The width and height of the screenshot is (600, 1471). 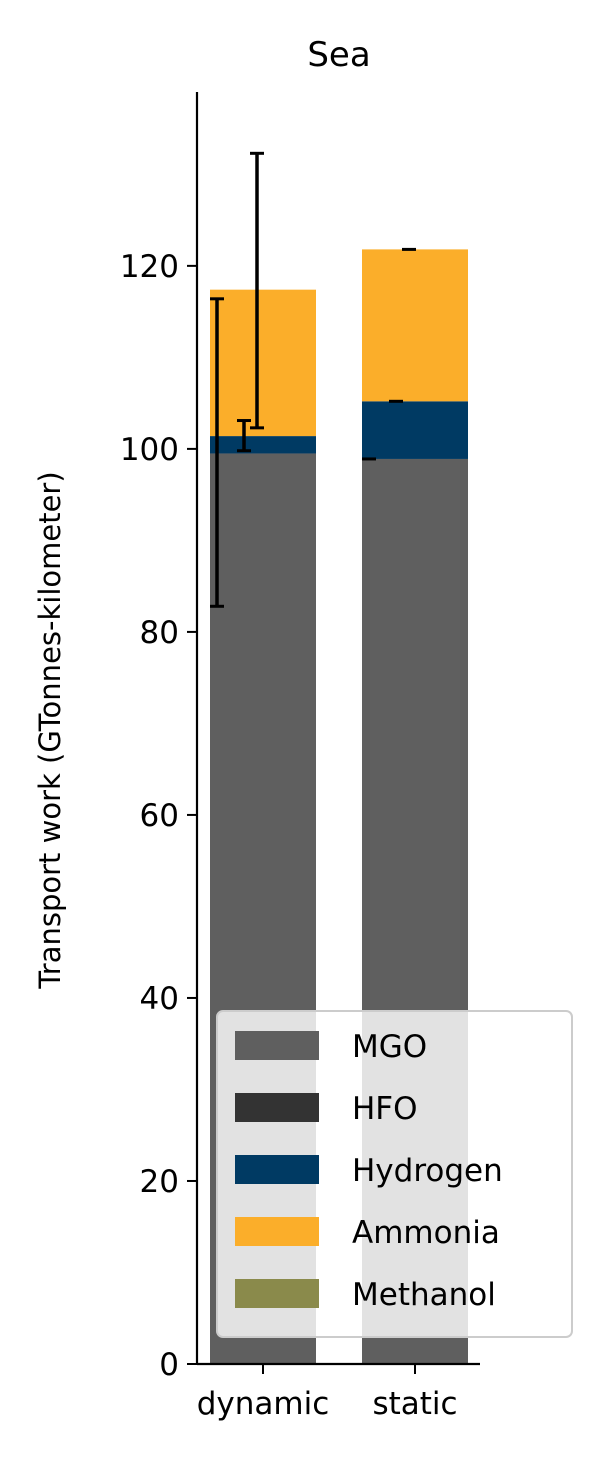 I want to click on legend-item-ammonia: Ammonia, so click(x=367, y=1233).